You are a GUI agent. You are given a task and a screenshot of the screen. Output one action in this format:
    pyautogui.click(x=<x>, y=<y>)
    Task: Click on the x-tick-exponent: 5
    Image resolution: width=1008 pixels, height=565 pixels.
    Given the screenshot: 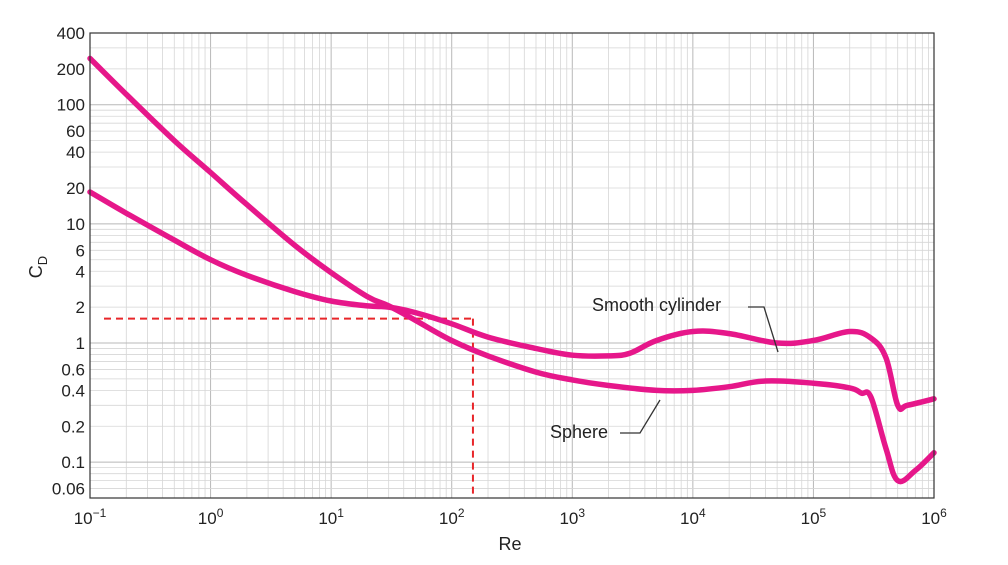 What is the action you would take?
    pyautogui.click(x=823, y=513)
    